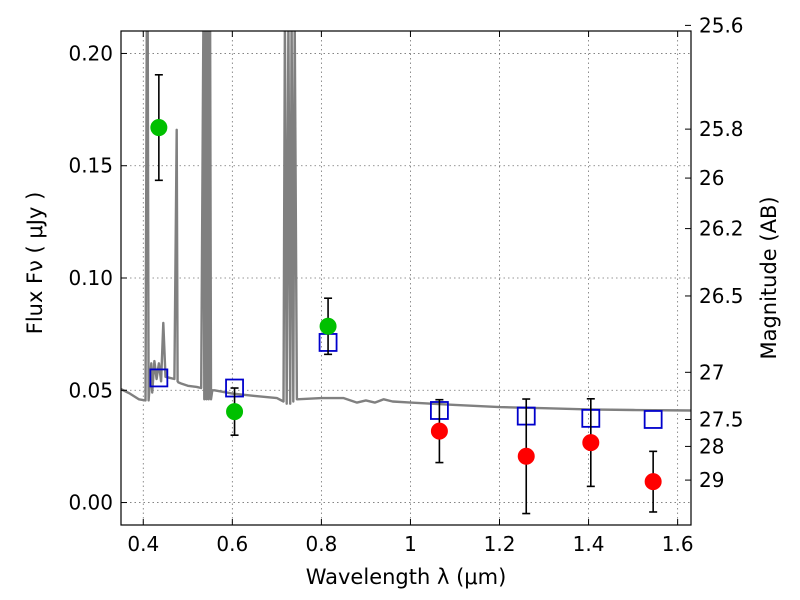 The image size is (800, 600). I want to click on x-tick-label: 1.4, so click(589, 544).